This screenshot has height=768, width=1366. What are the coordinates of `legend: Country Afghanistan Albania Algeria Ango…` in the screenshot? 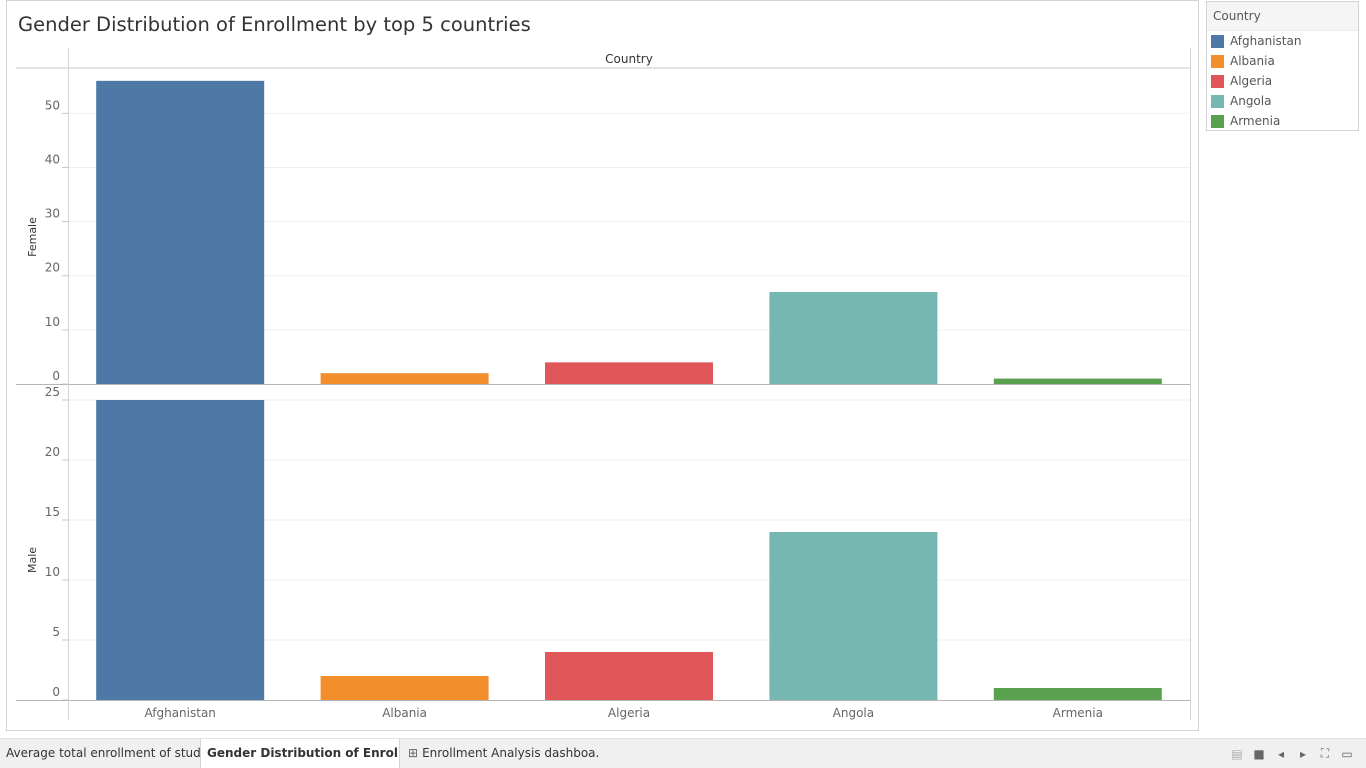 It's located at (1282, 66).